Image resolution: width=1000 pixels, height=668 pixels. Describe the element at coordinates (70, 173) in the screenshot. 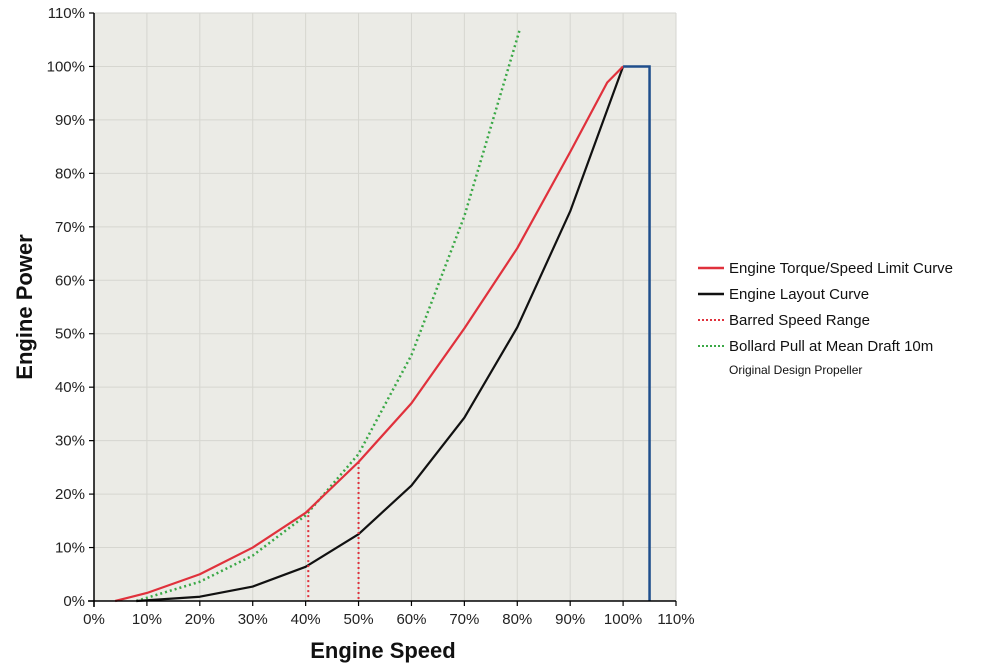

I see `y-tick-label: 80%` at that location.